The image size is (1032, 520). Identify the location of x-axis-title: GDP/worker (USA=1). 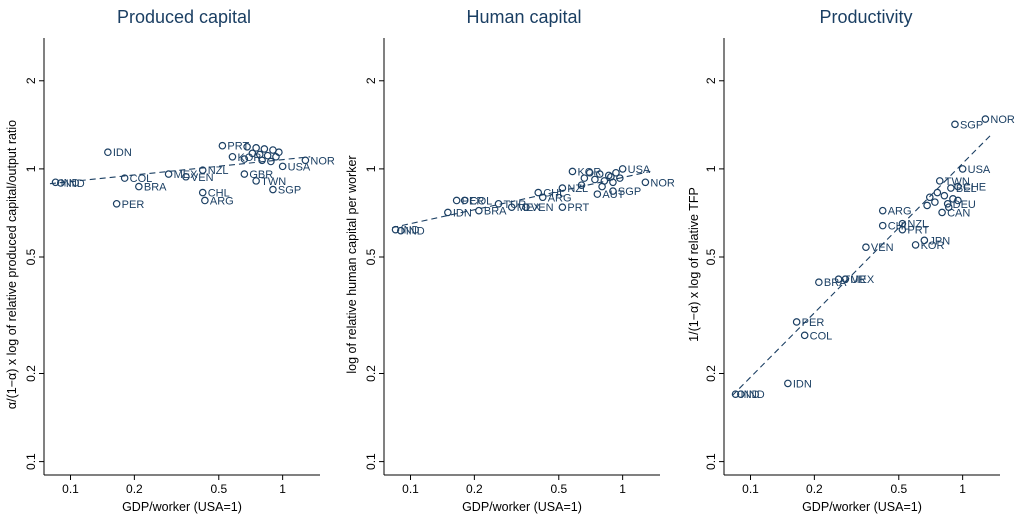
(522, 507).